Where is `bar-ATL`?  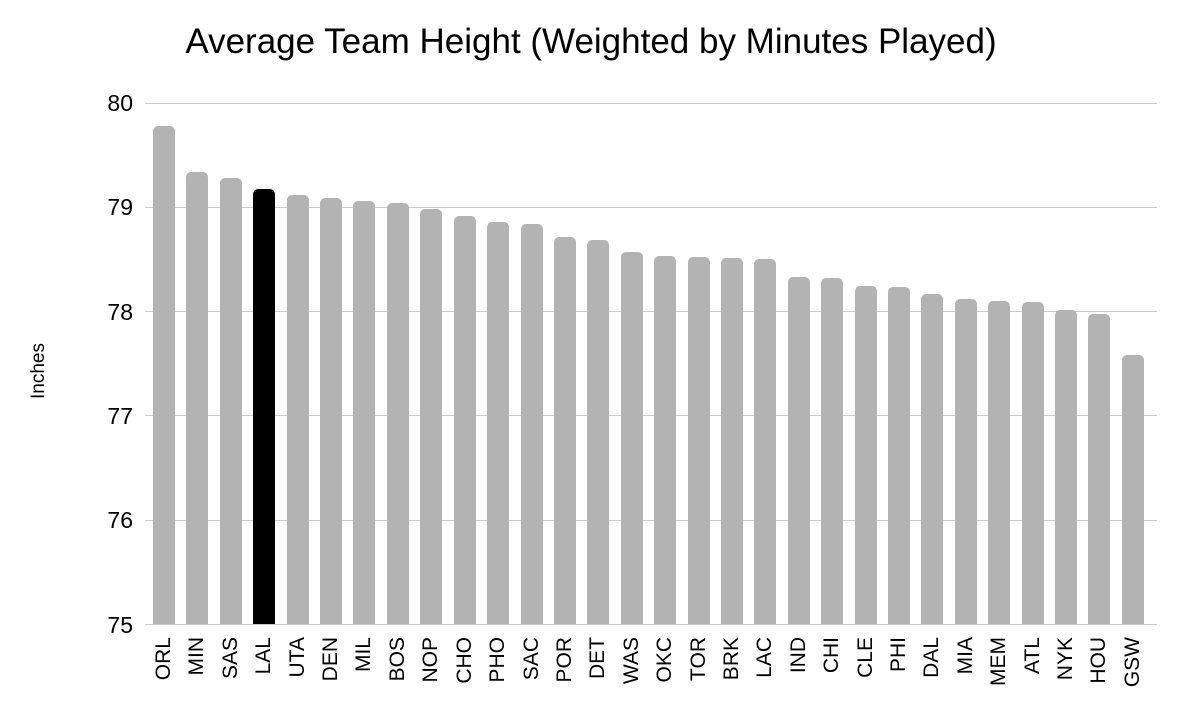 bar-ATL is located at coordinates (1032, 463).